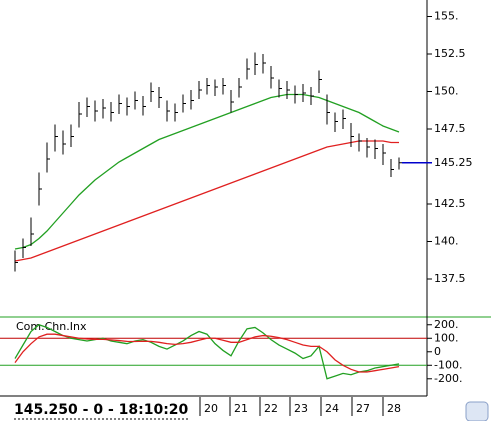  What do you see at coordinates (446, 16) in the screenshot?
I see `y-tick-label: 155.` at bounding box center [446, 16].